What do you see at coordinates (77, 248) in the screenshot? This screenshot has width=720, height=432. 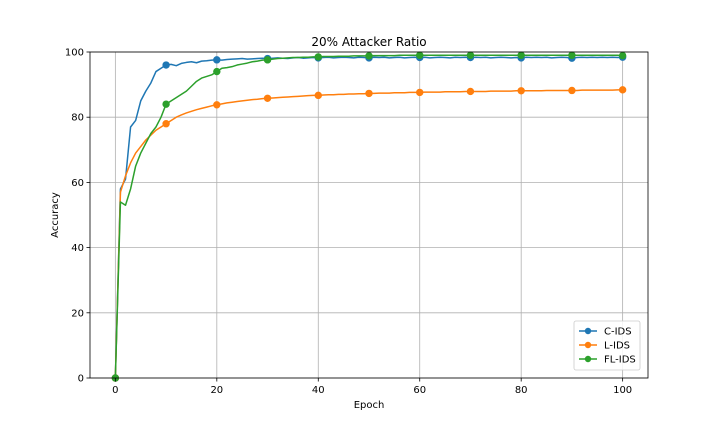 I see `y-tick-label-2: 40` at bounding box center [77, 248].